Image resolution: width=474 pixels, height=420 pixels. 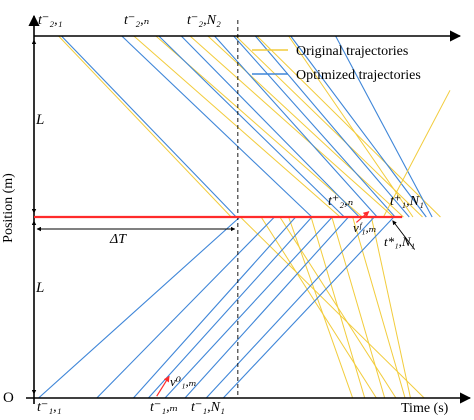 What do you see at coordinates (163, 386) in the screenshot?
I see `v0-arrow` at bounding box center [163, 386].